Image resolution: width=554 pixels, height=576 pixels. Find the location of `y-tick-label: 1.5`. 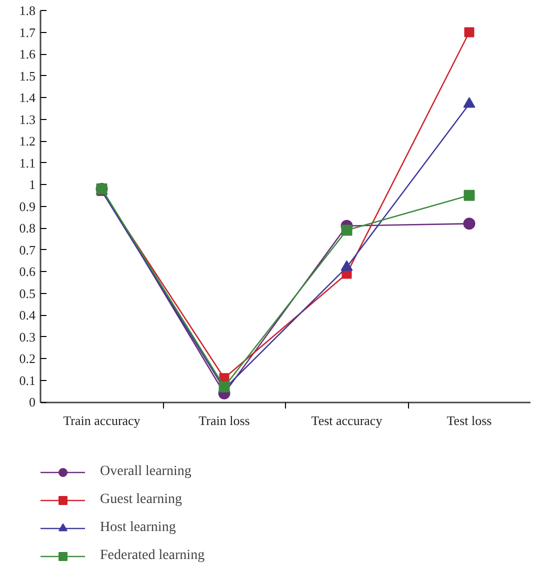

y-tick-label: 1.5 is located at coordinates (27, 76).